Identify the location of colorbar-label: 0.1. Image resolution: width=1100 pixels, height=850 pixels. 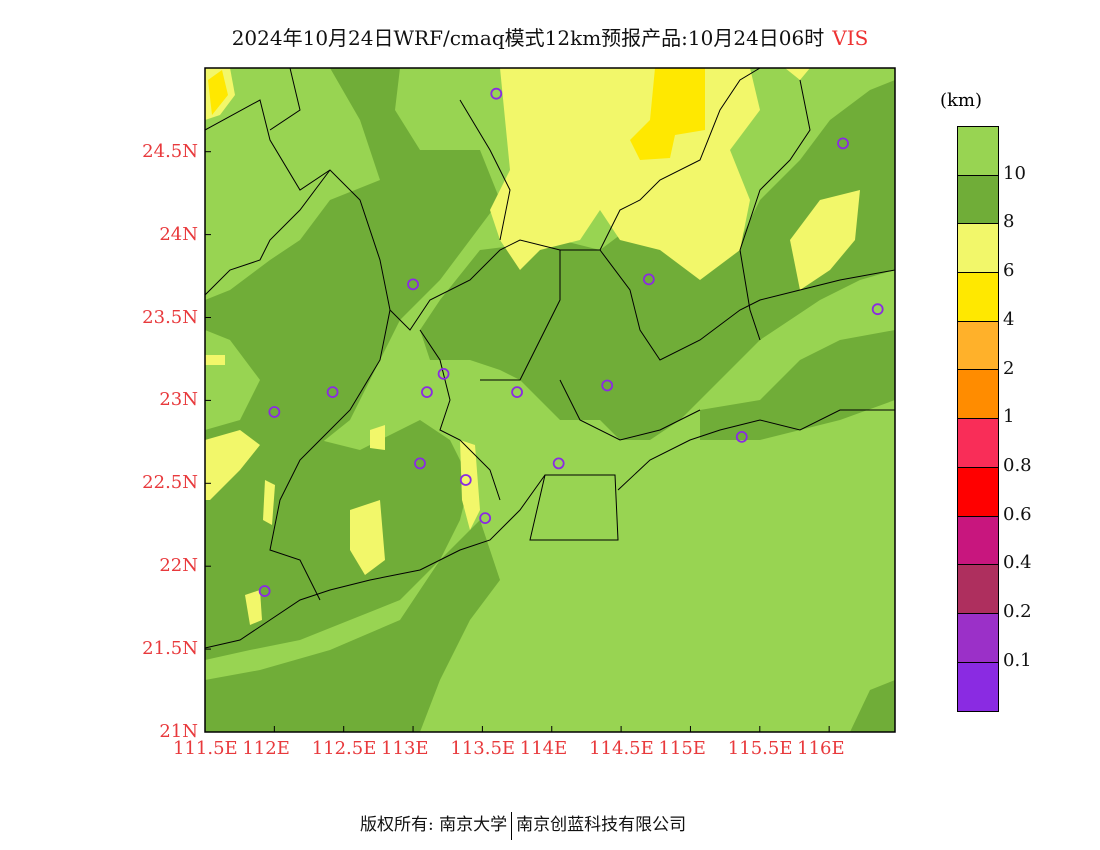
(1017, 660).